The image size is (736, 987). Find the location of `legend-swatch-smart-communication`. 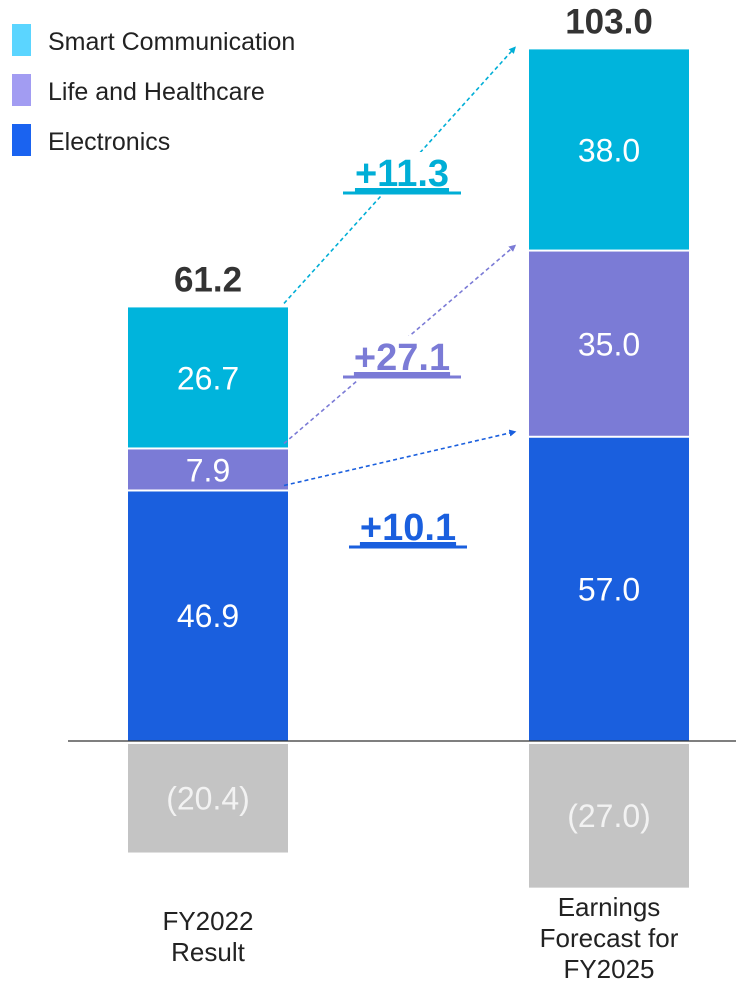

legend-swatch-smart-communication is located at coordinates (21, 40).